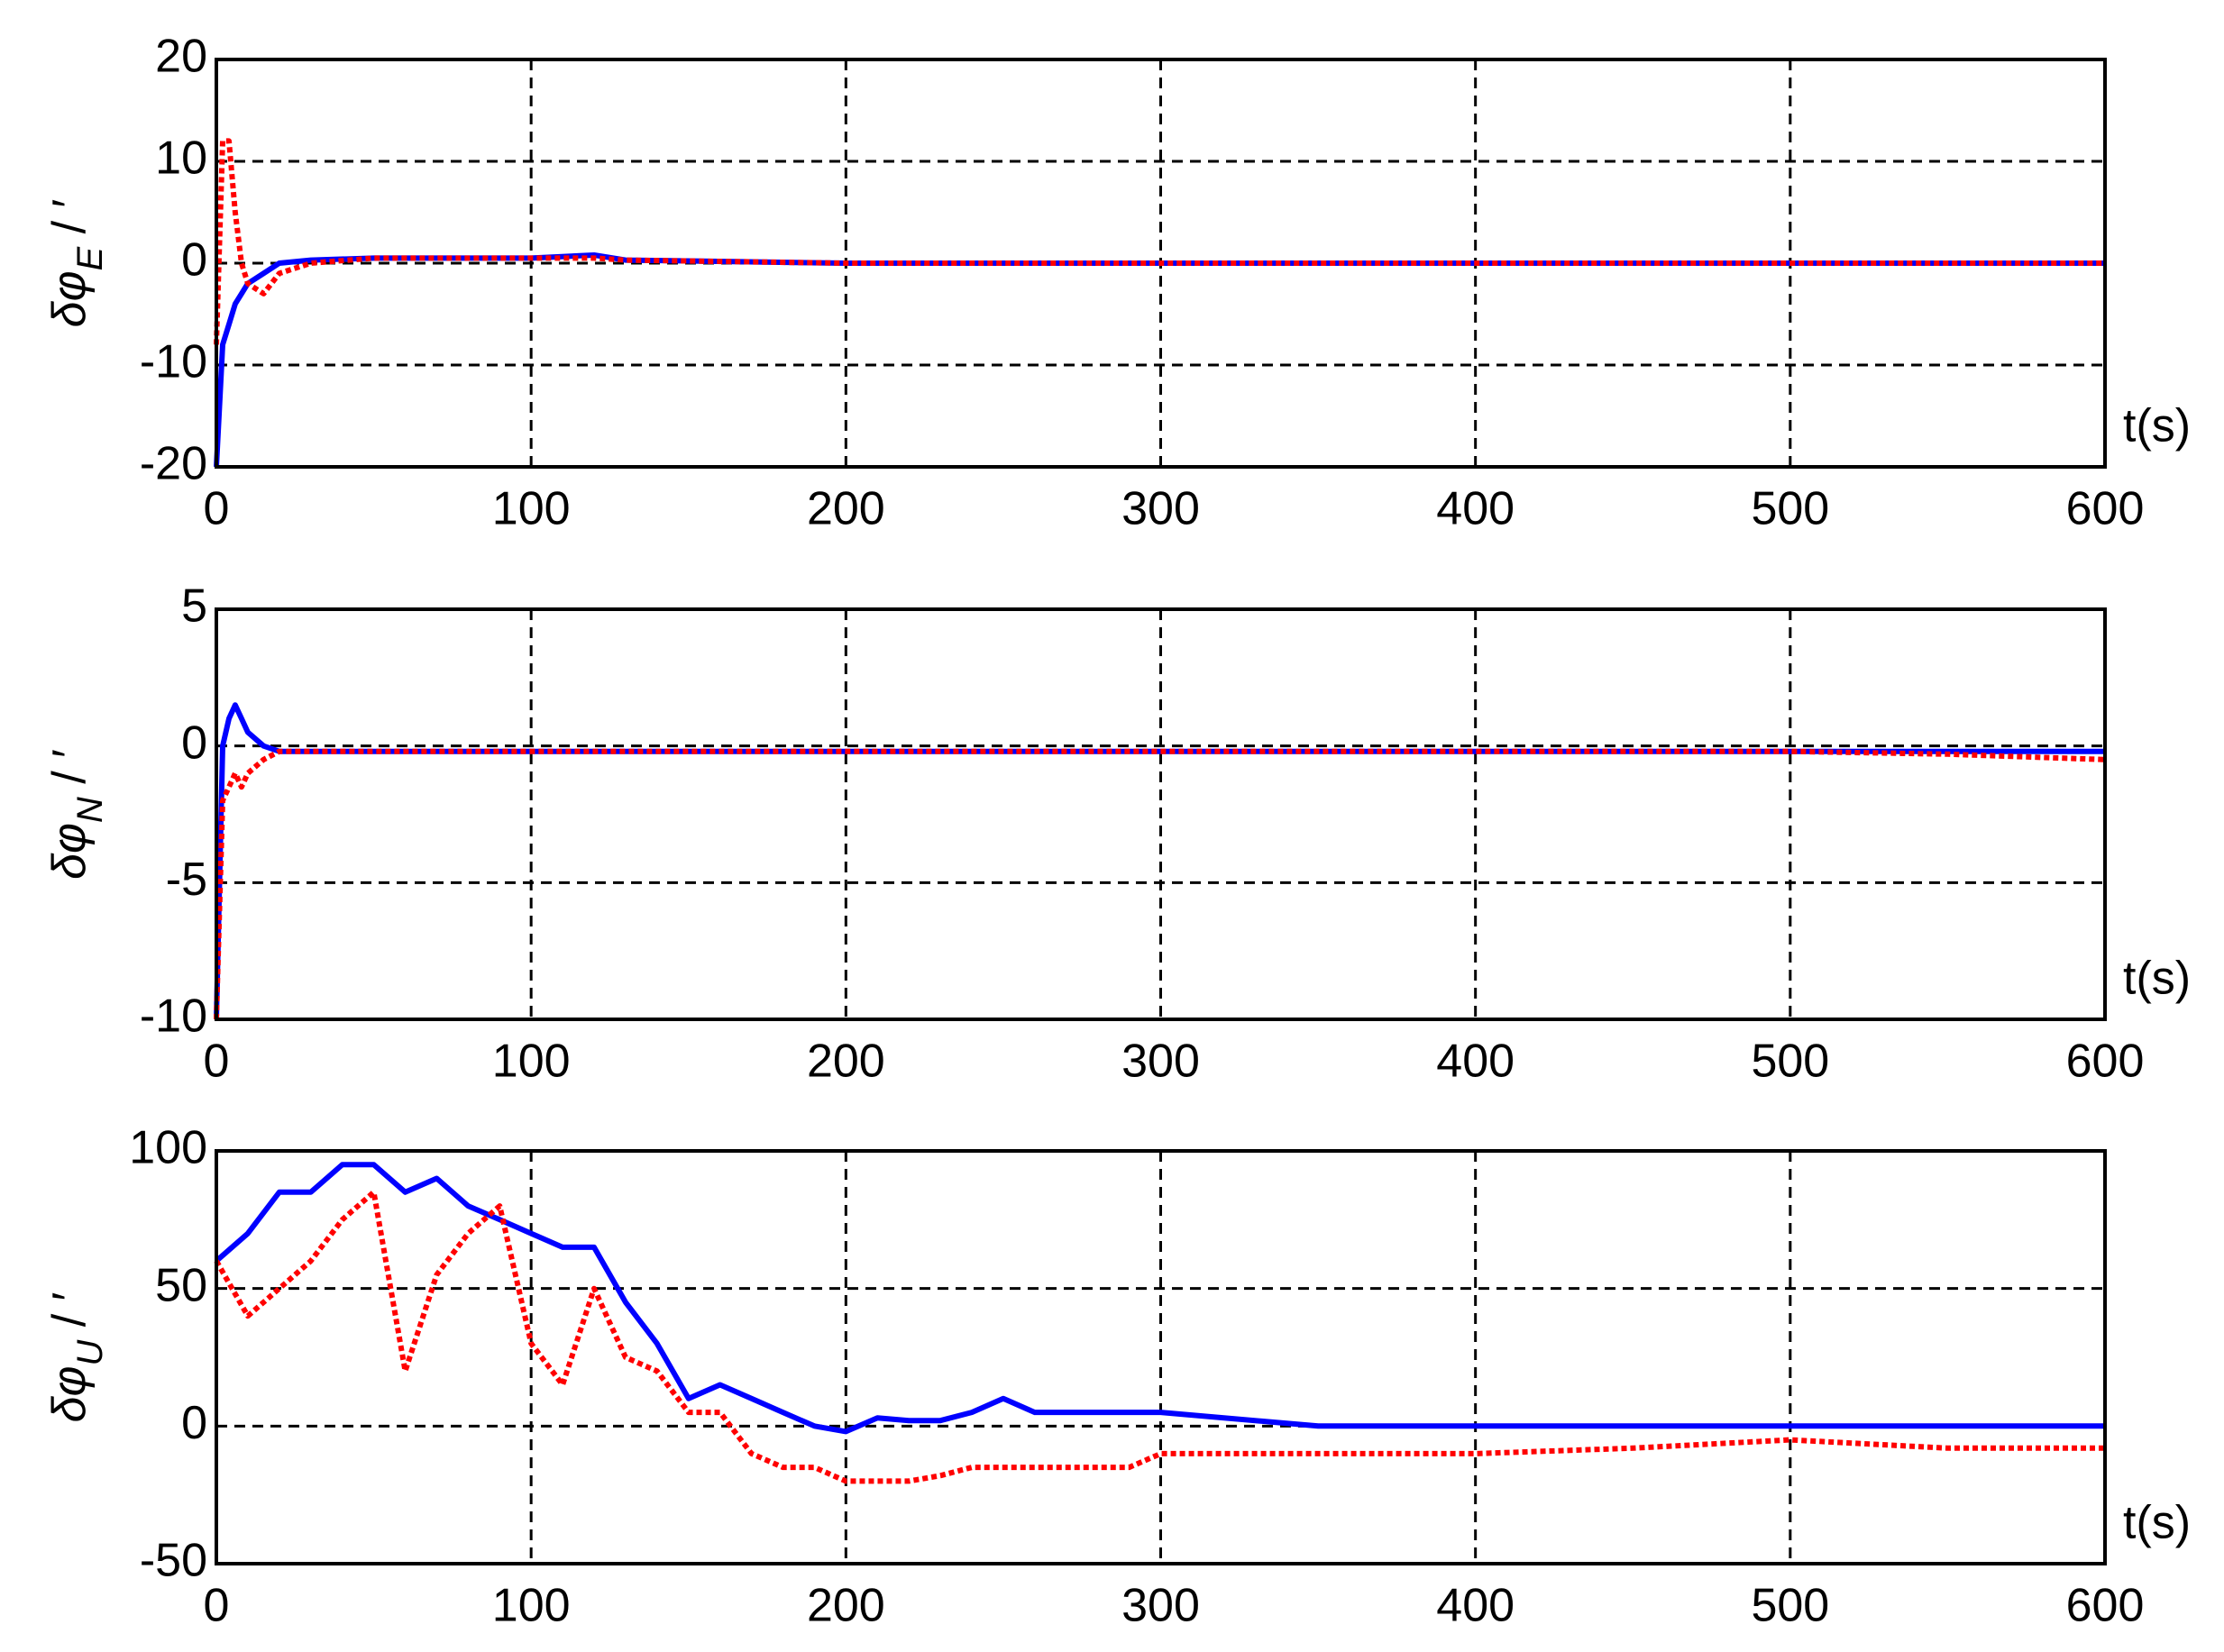  I want to click on y-tick-label: -50, so click(173, 1561).